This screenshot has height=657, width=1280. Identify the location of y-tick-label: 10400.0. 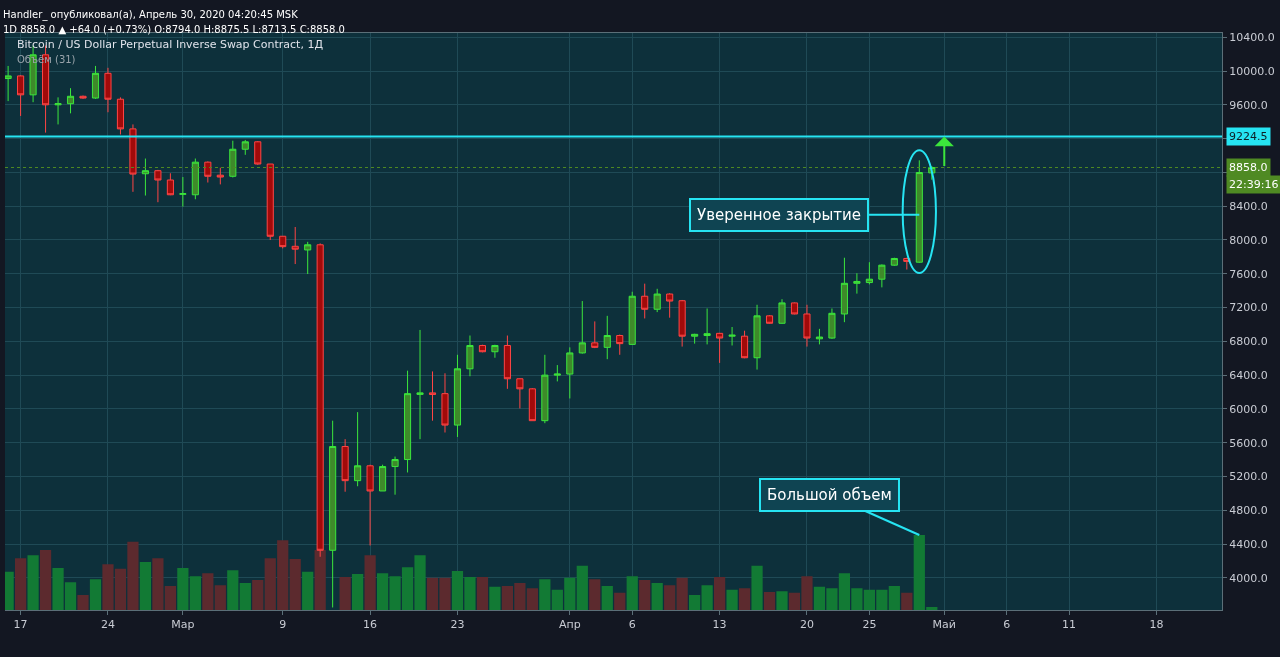
(1252, 38).